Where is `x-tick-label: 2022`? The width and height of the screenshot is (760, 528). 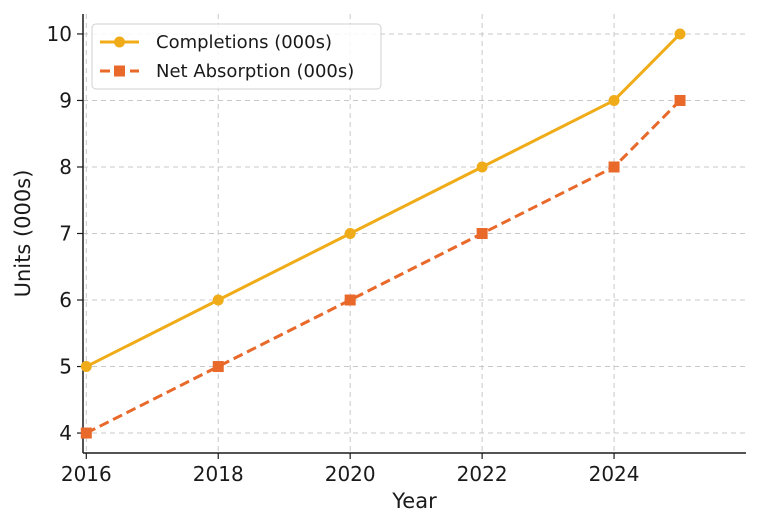 x-tick-label: 2022 is located at coordinates (482, 474).